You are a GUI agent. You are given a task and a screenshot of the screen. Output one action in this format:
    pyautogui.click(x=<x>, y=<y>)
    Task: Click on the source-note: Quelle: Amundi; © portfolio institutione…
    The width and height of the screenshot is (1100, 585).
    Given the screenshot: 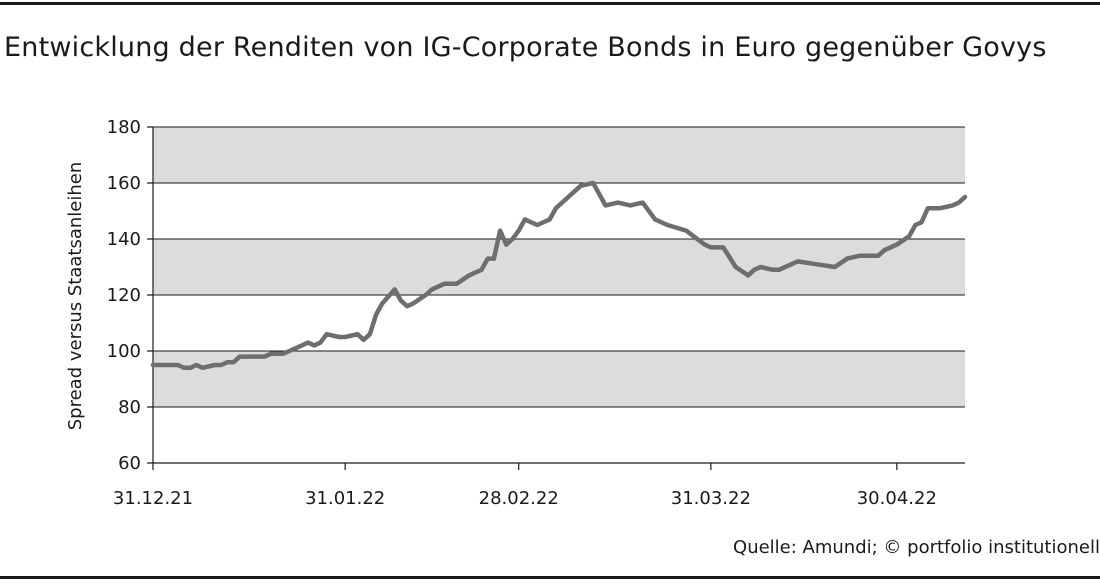 What is the action you would take?
    pyautogui.click(x=916, y=547)
    